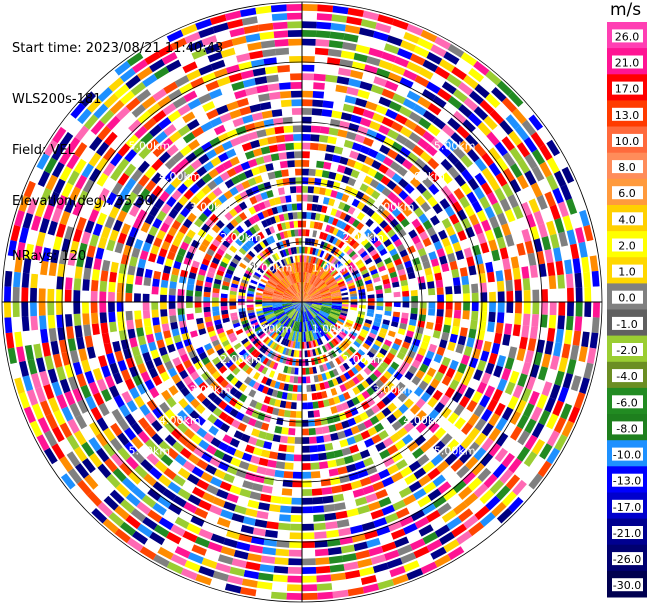  I want to click on field-label: Field: VEL, so click(43, 150).